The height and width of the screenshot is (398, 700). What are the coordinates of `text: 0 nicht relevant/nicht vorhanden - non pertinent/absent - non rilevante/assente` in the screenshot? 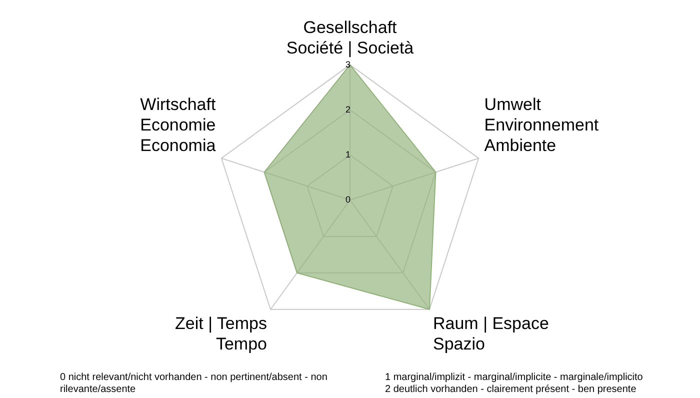 It's located at (194, 384).